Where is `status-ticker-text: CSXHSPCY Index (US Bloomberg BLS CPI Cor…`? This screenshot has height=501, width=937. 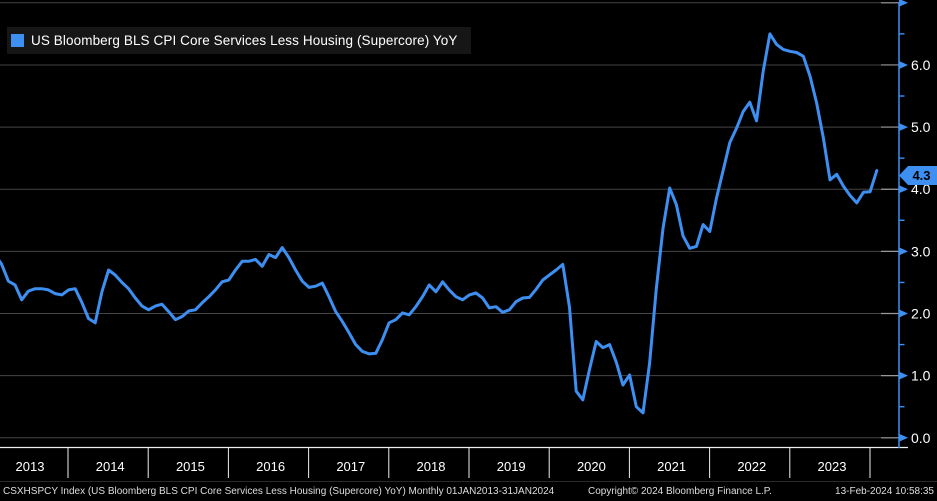 status-ticker-text: CSXHSPCY Index (US Bloomberg BLS CPI Cor… is located at coordinates (279, 491).